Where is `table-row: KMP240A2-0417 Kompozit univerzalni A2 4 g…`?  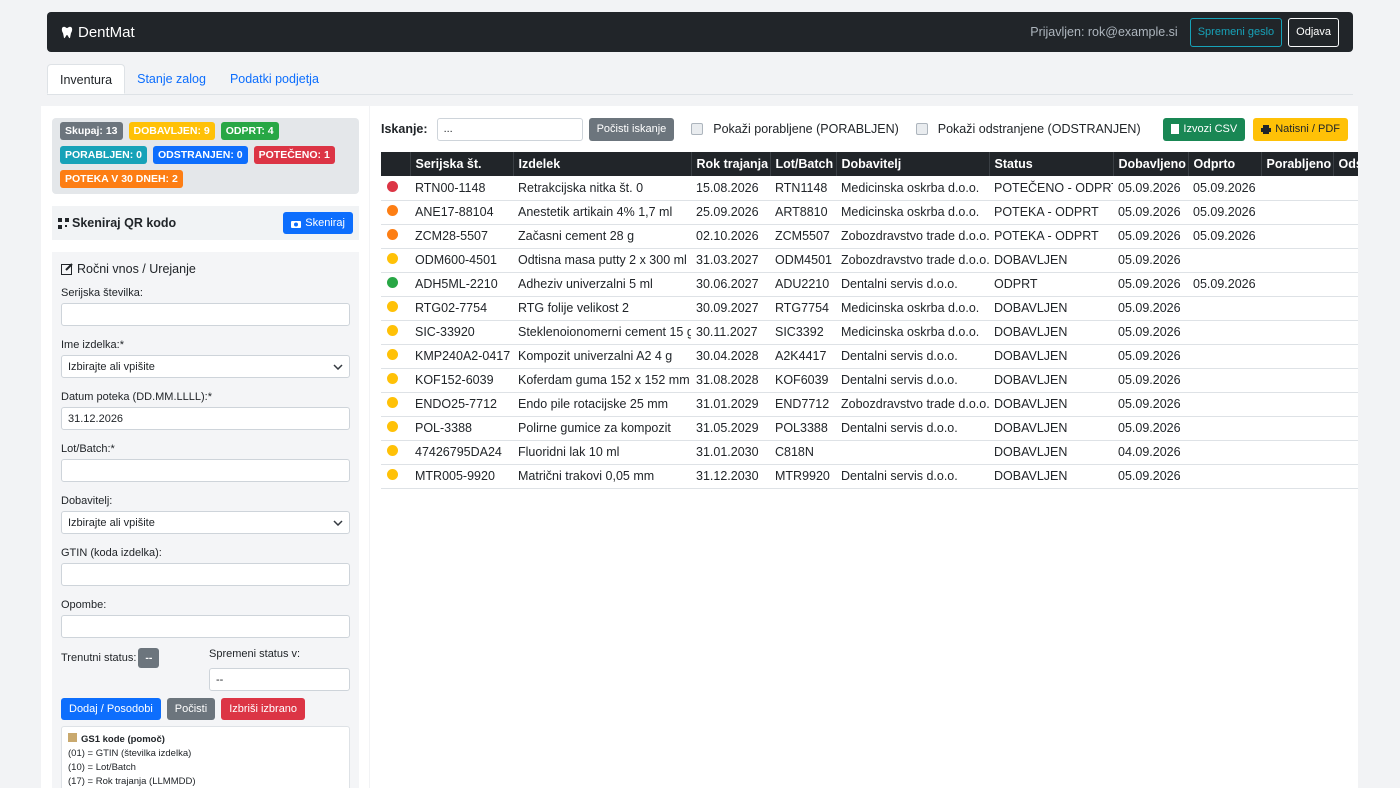 table-row: KMP240A2-0417 Kompozit univerzalni A2 4 g… is located at coordinates (869, 356).